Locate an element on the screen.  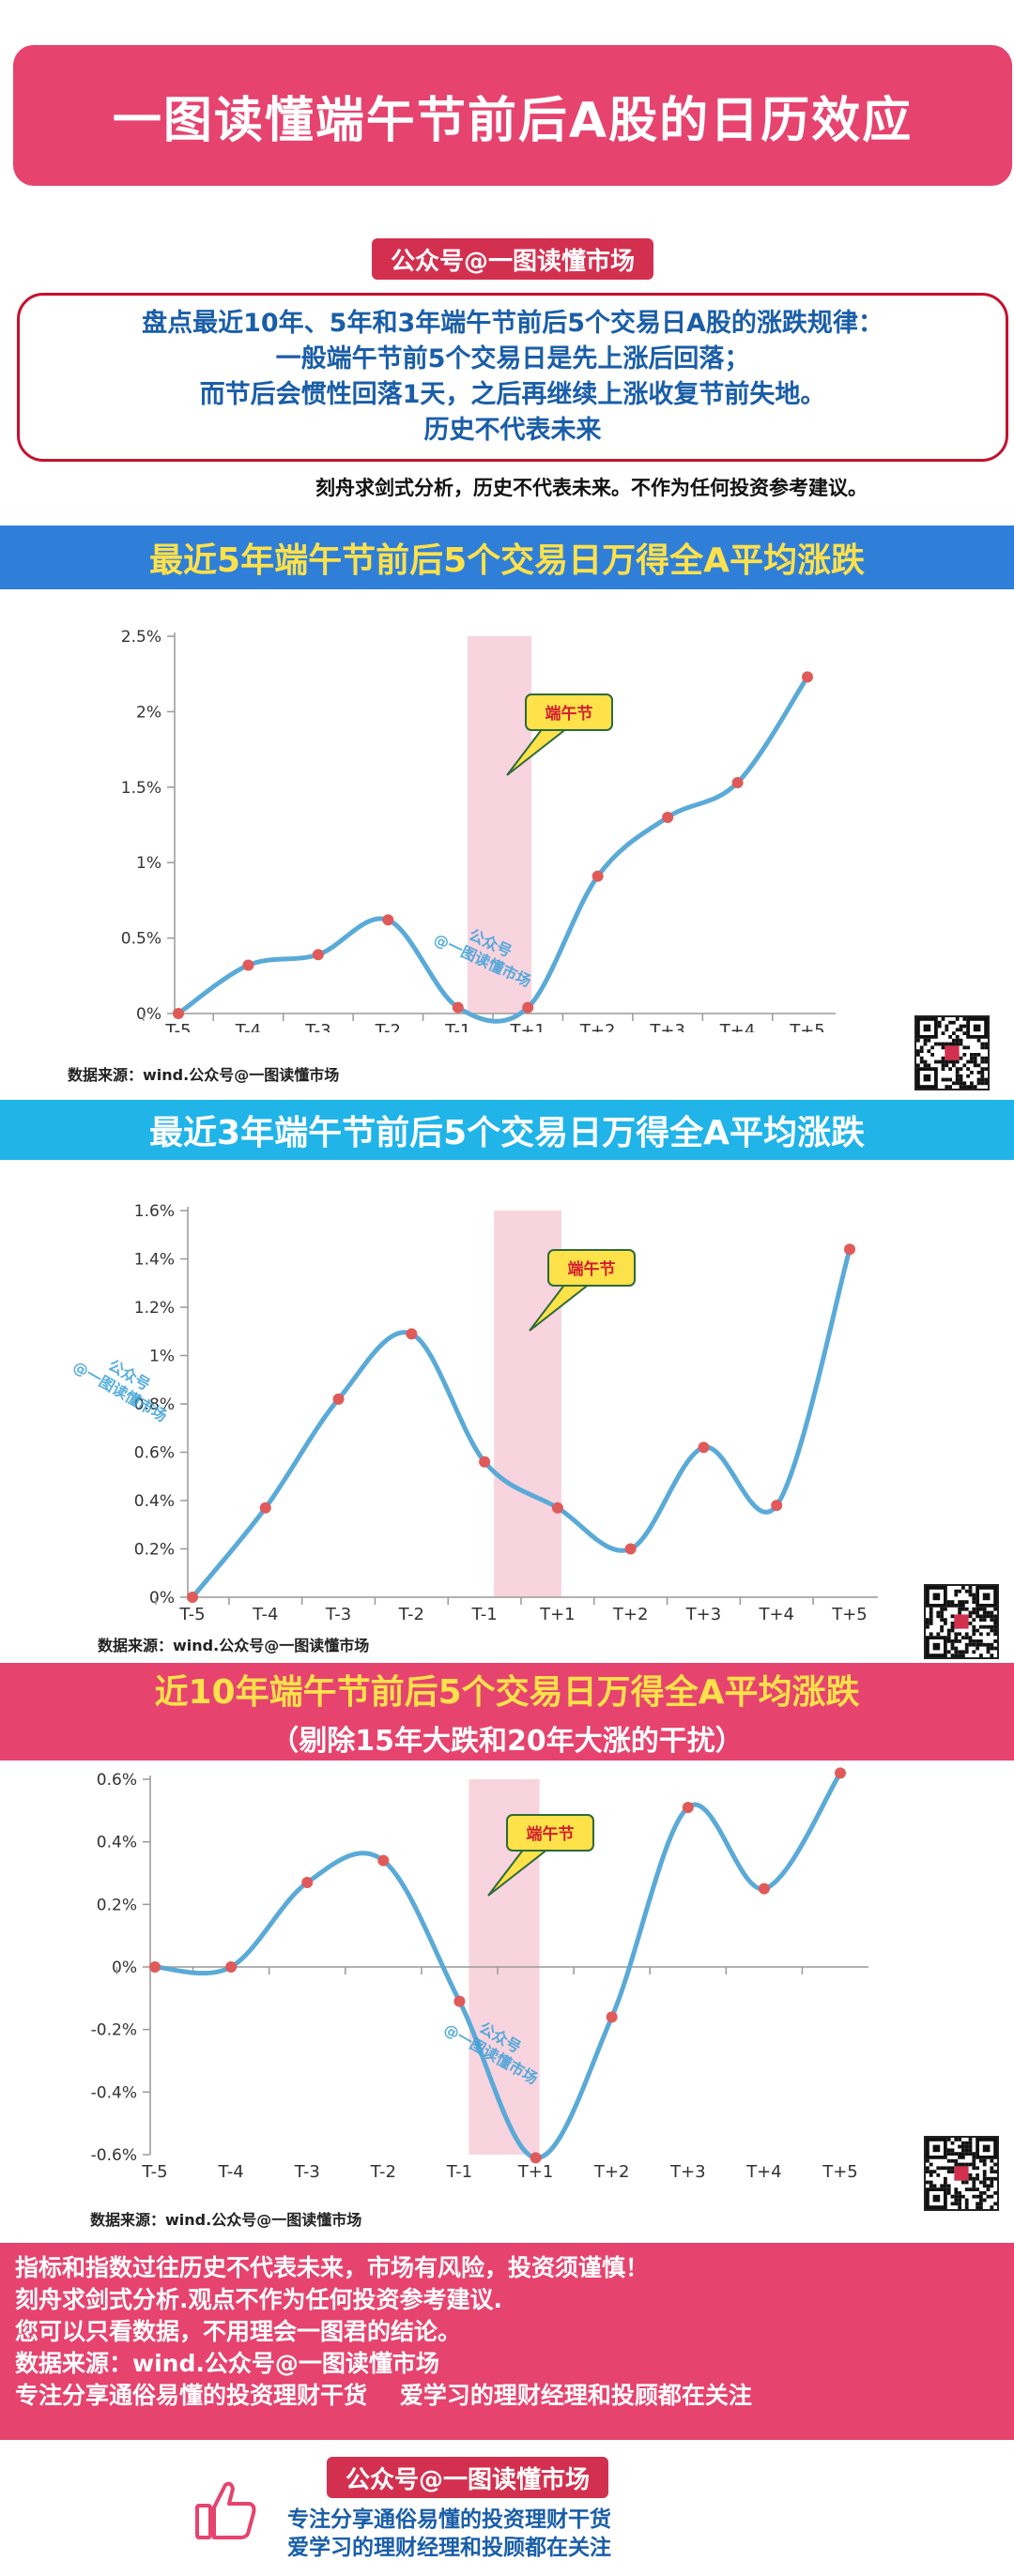
y-tick-label: 1.2% is located at coordinates (155, 1308).